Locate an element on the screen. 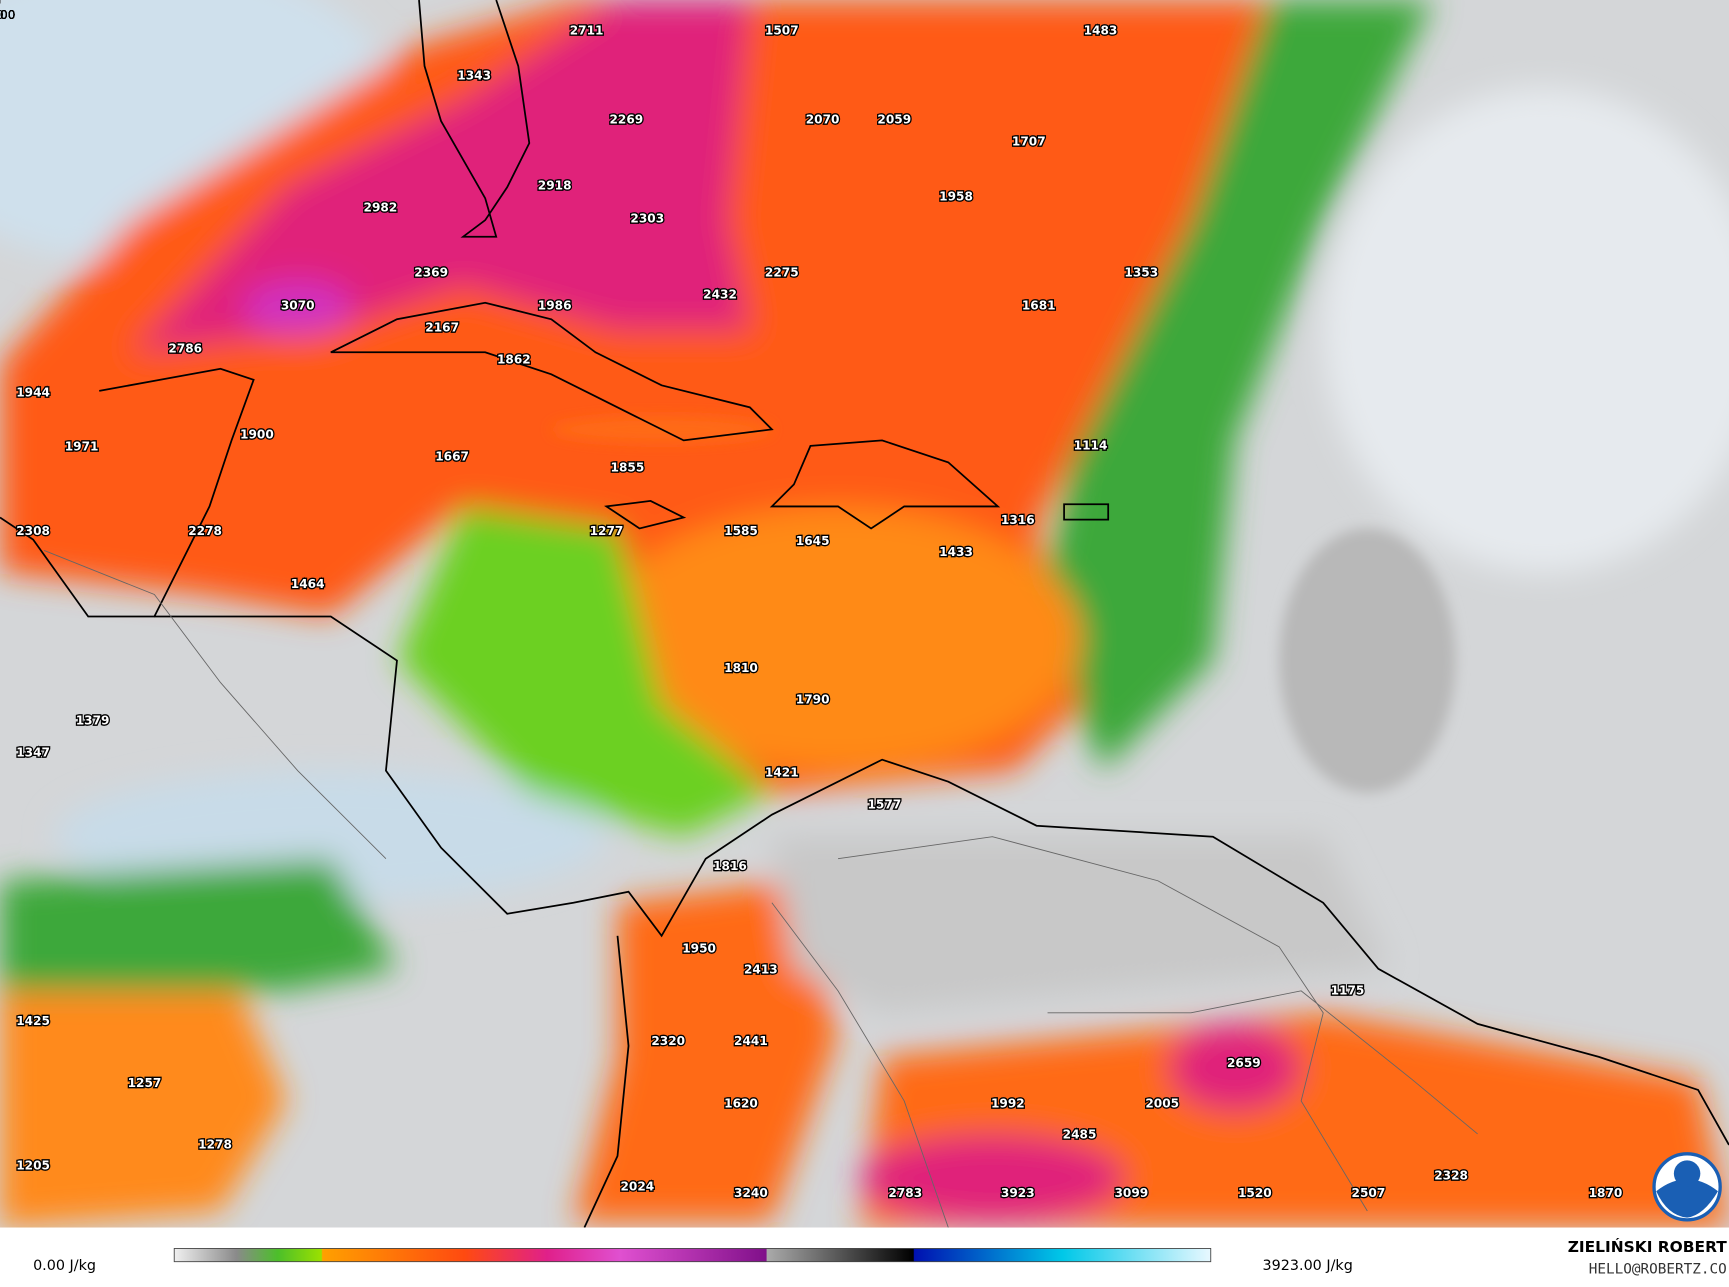 Image resolution: width=1729 pixels, height=1287 pixels. value-label: 1971 is located at coordinates (82, 446).